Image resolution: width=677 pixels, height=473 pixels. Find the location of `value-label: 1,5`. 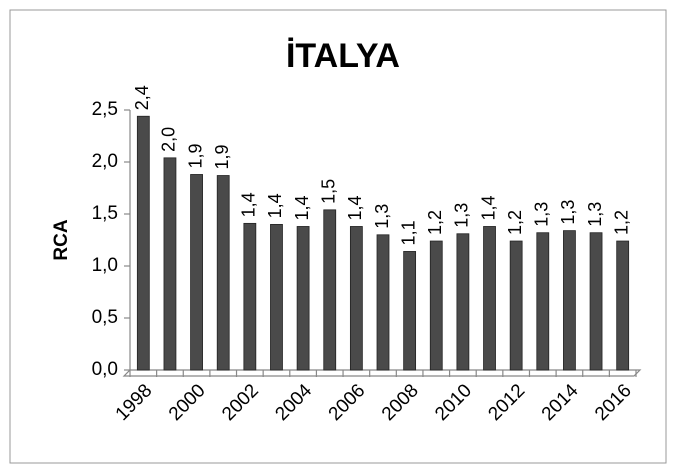

value-label: 1,5 is located at coordinates (328, 191).